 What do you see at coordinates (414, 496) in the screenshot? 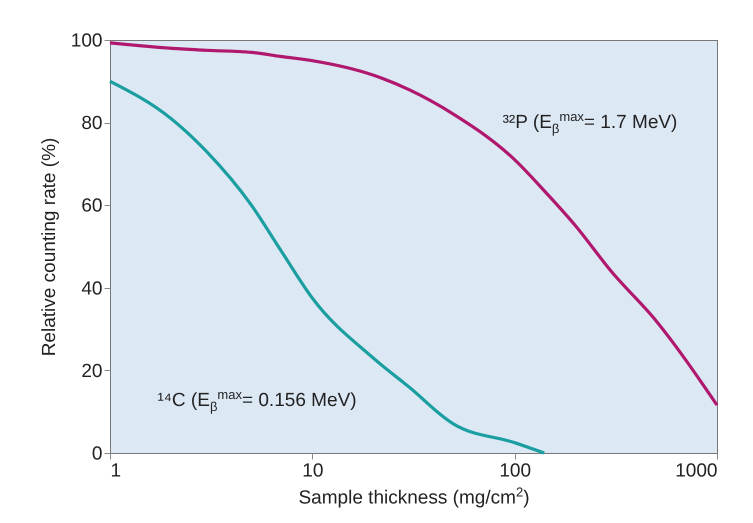
I see `x-axis-title: Sample thickness (mg/cm$^{2}$)` at bounding box center [414, 496].